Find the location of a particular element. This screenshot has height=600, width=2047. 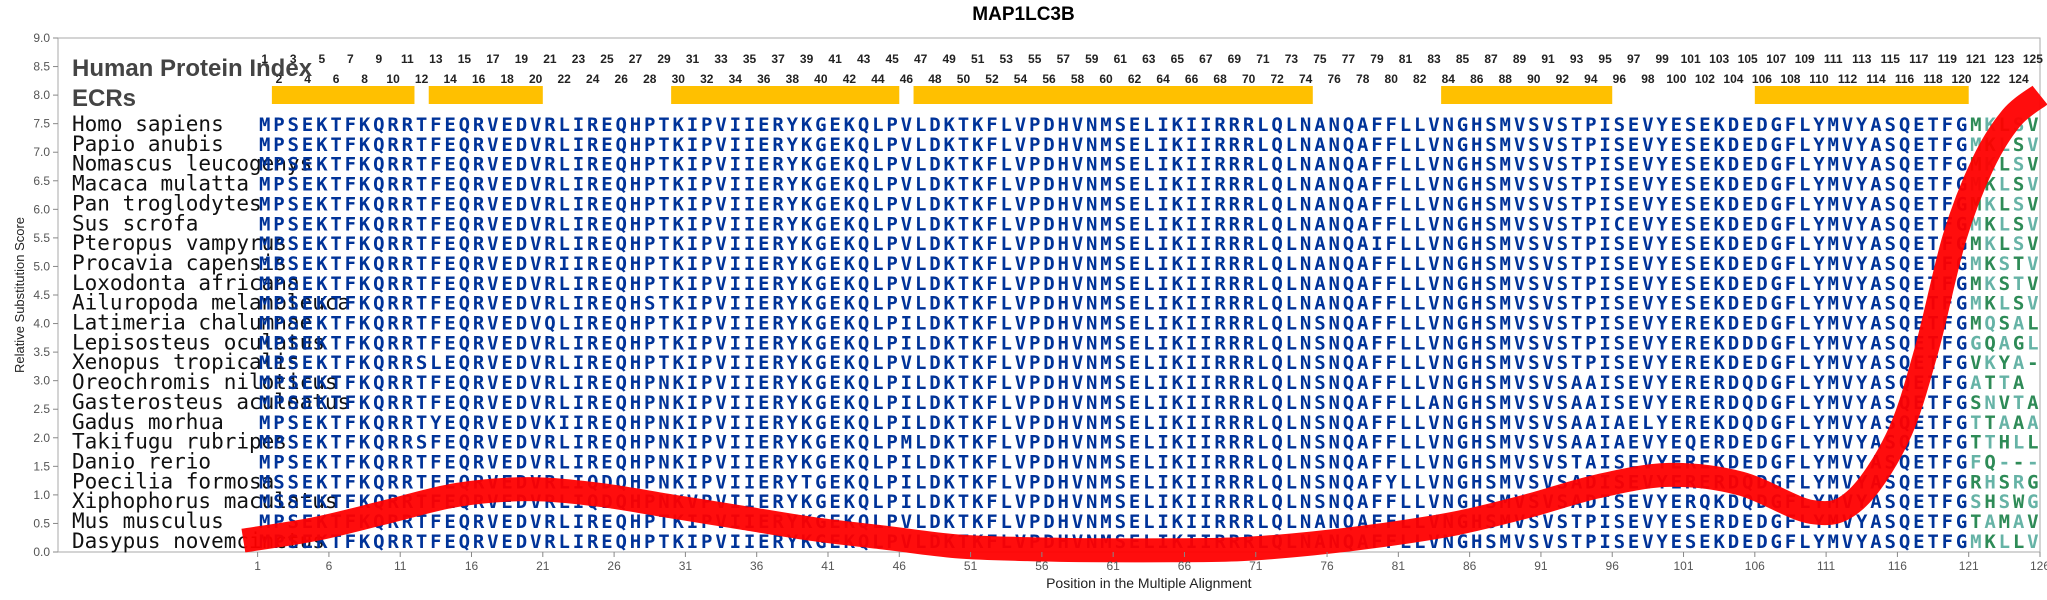

index-number: 13 is located at coordinates (436, 59).